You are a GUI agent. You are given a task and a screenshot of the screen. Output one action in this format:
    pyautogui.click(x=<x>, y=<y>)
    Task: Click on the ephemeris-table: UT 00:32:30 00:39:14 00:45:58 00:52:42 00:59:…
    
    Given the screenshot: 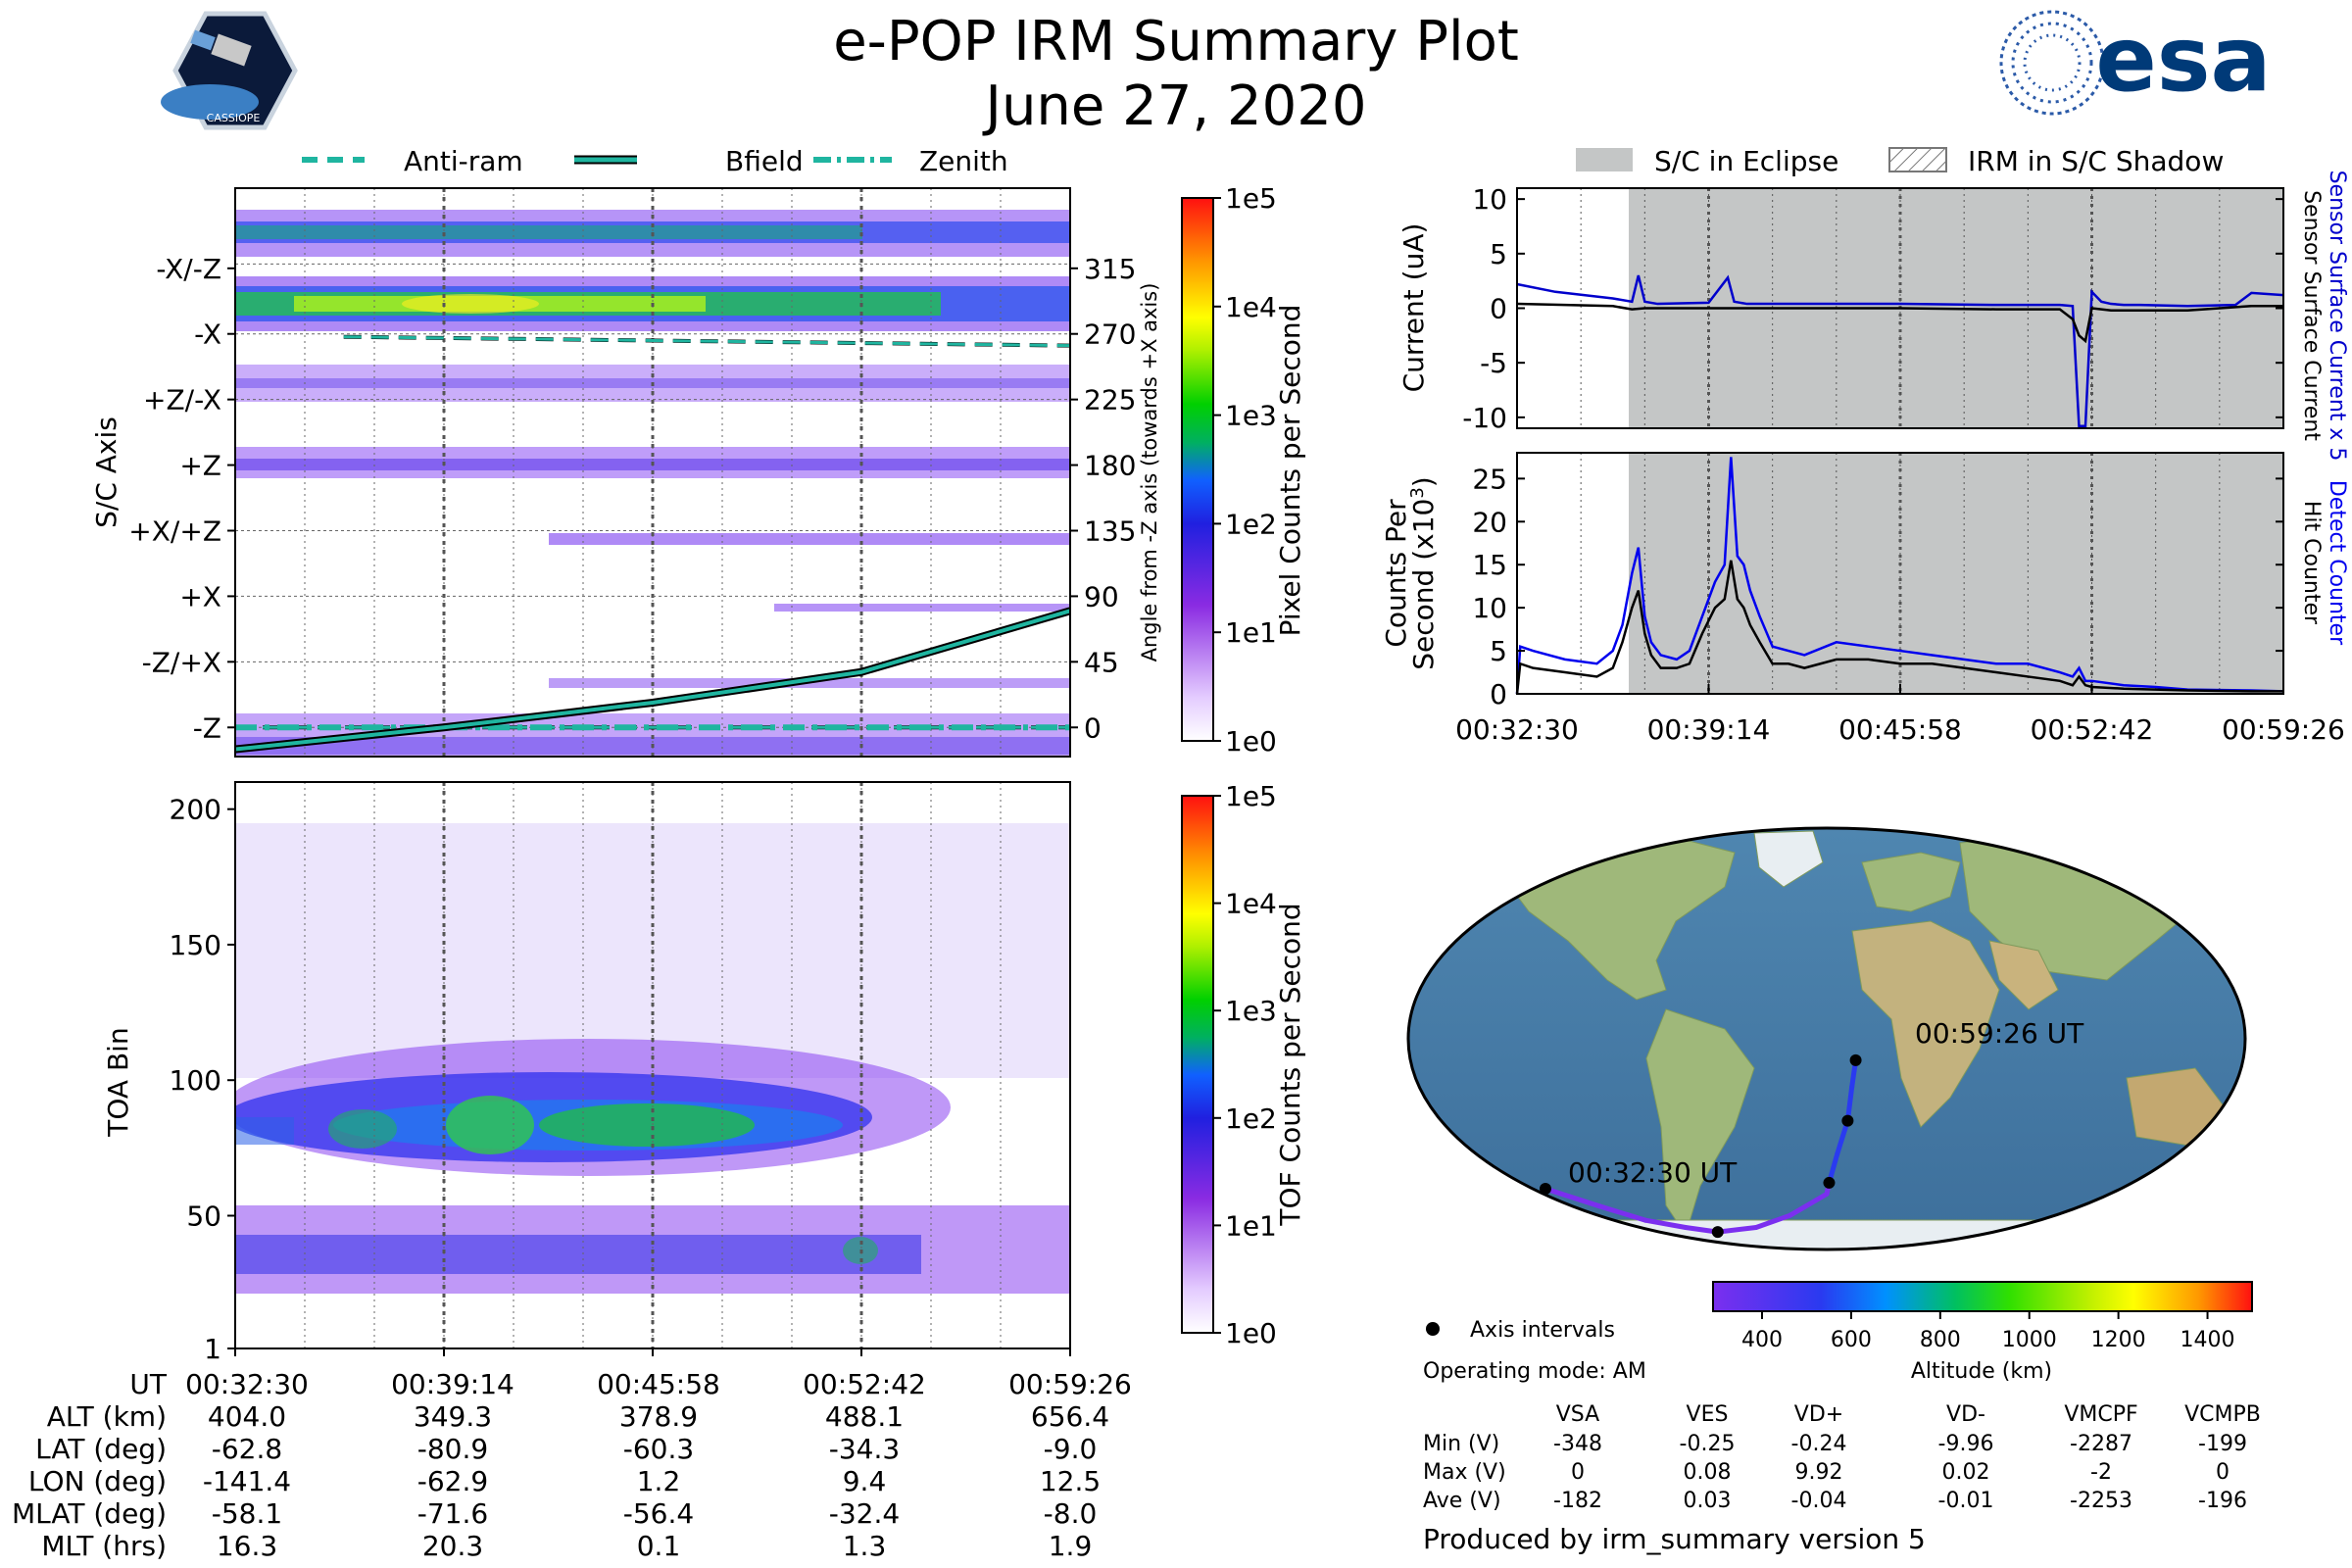 What is the action you would take?
    pyautogui.click(x=572, y=1465)
    